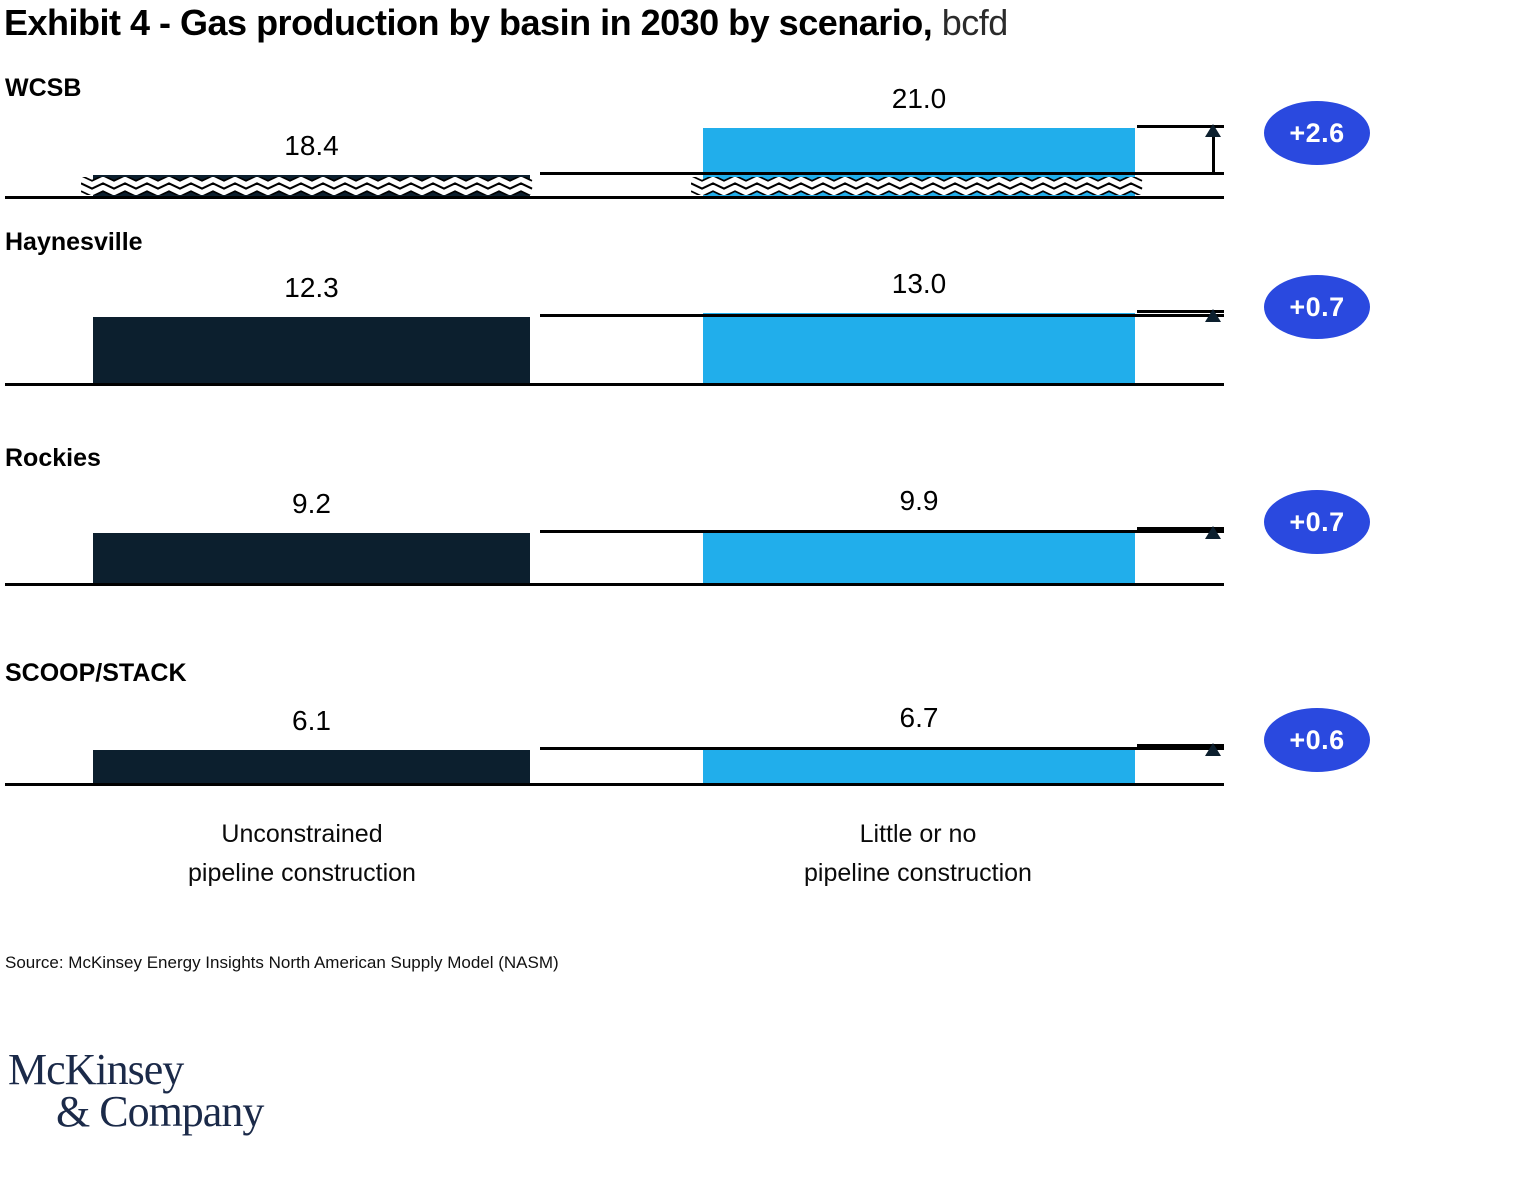 Image resolution: width=1536 pixels, height=1198 pixels. Describe the element at coordinates (919, 98) in the screenshot. I see `value-label-little-or-no: 21.0` at that location.